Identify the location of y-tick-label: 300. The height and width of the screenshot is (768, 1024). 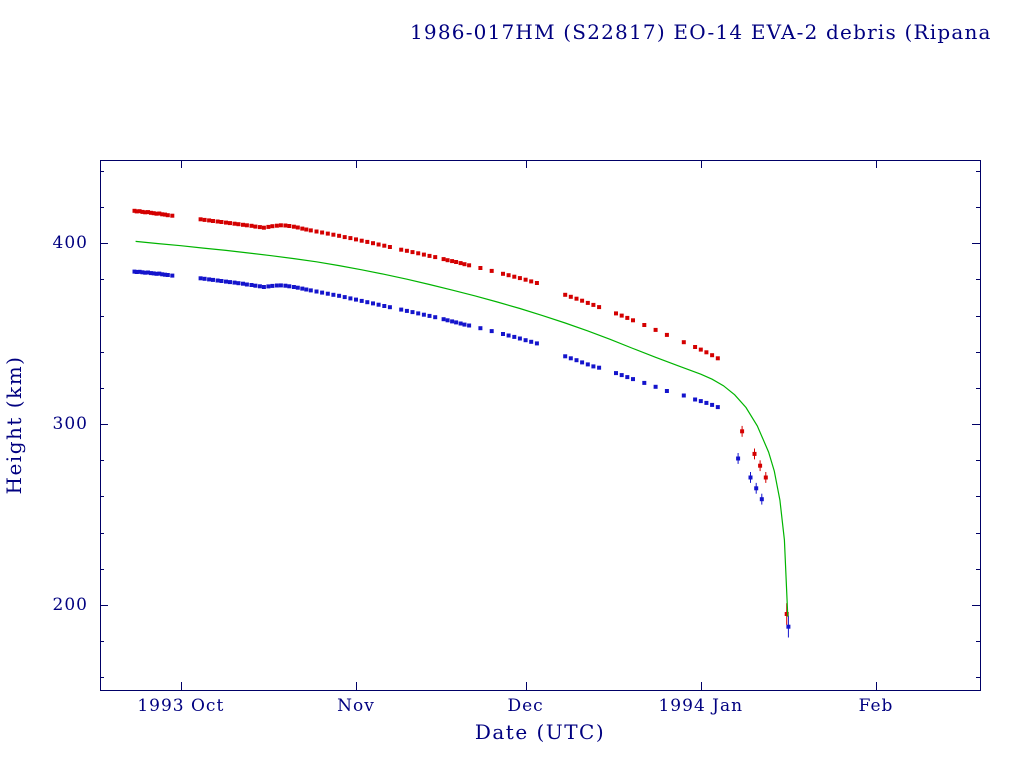
(70, 424).